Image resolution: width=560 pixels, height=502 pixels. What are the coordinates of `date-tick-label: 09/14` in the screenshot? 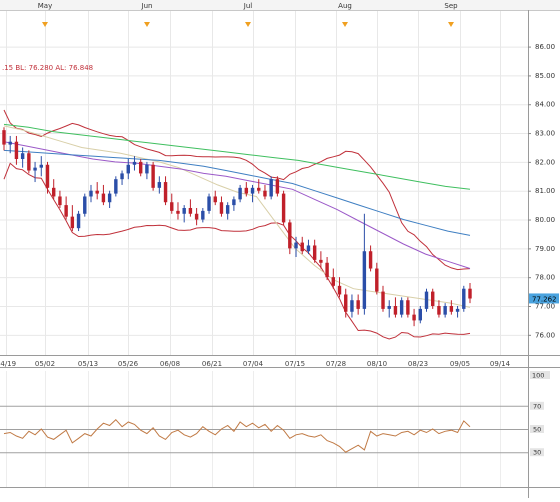 It's located at (500, 364).